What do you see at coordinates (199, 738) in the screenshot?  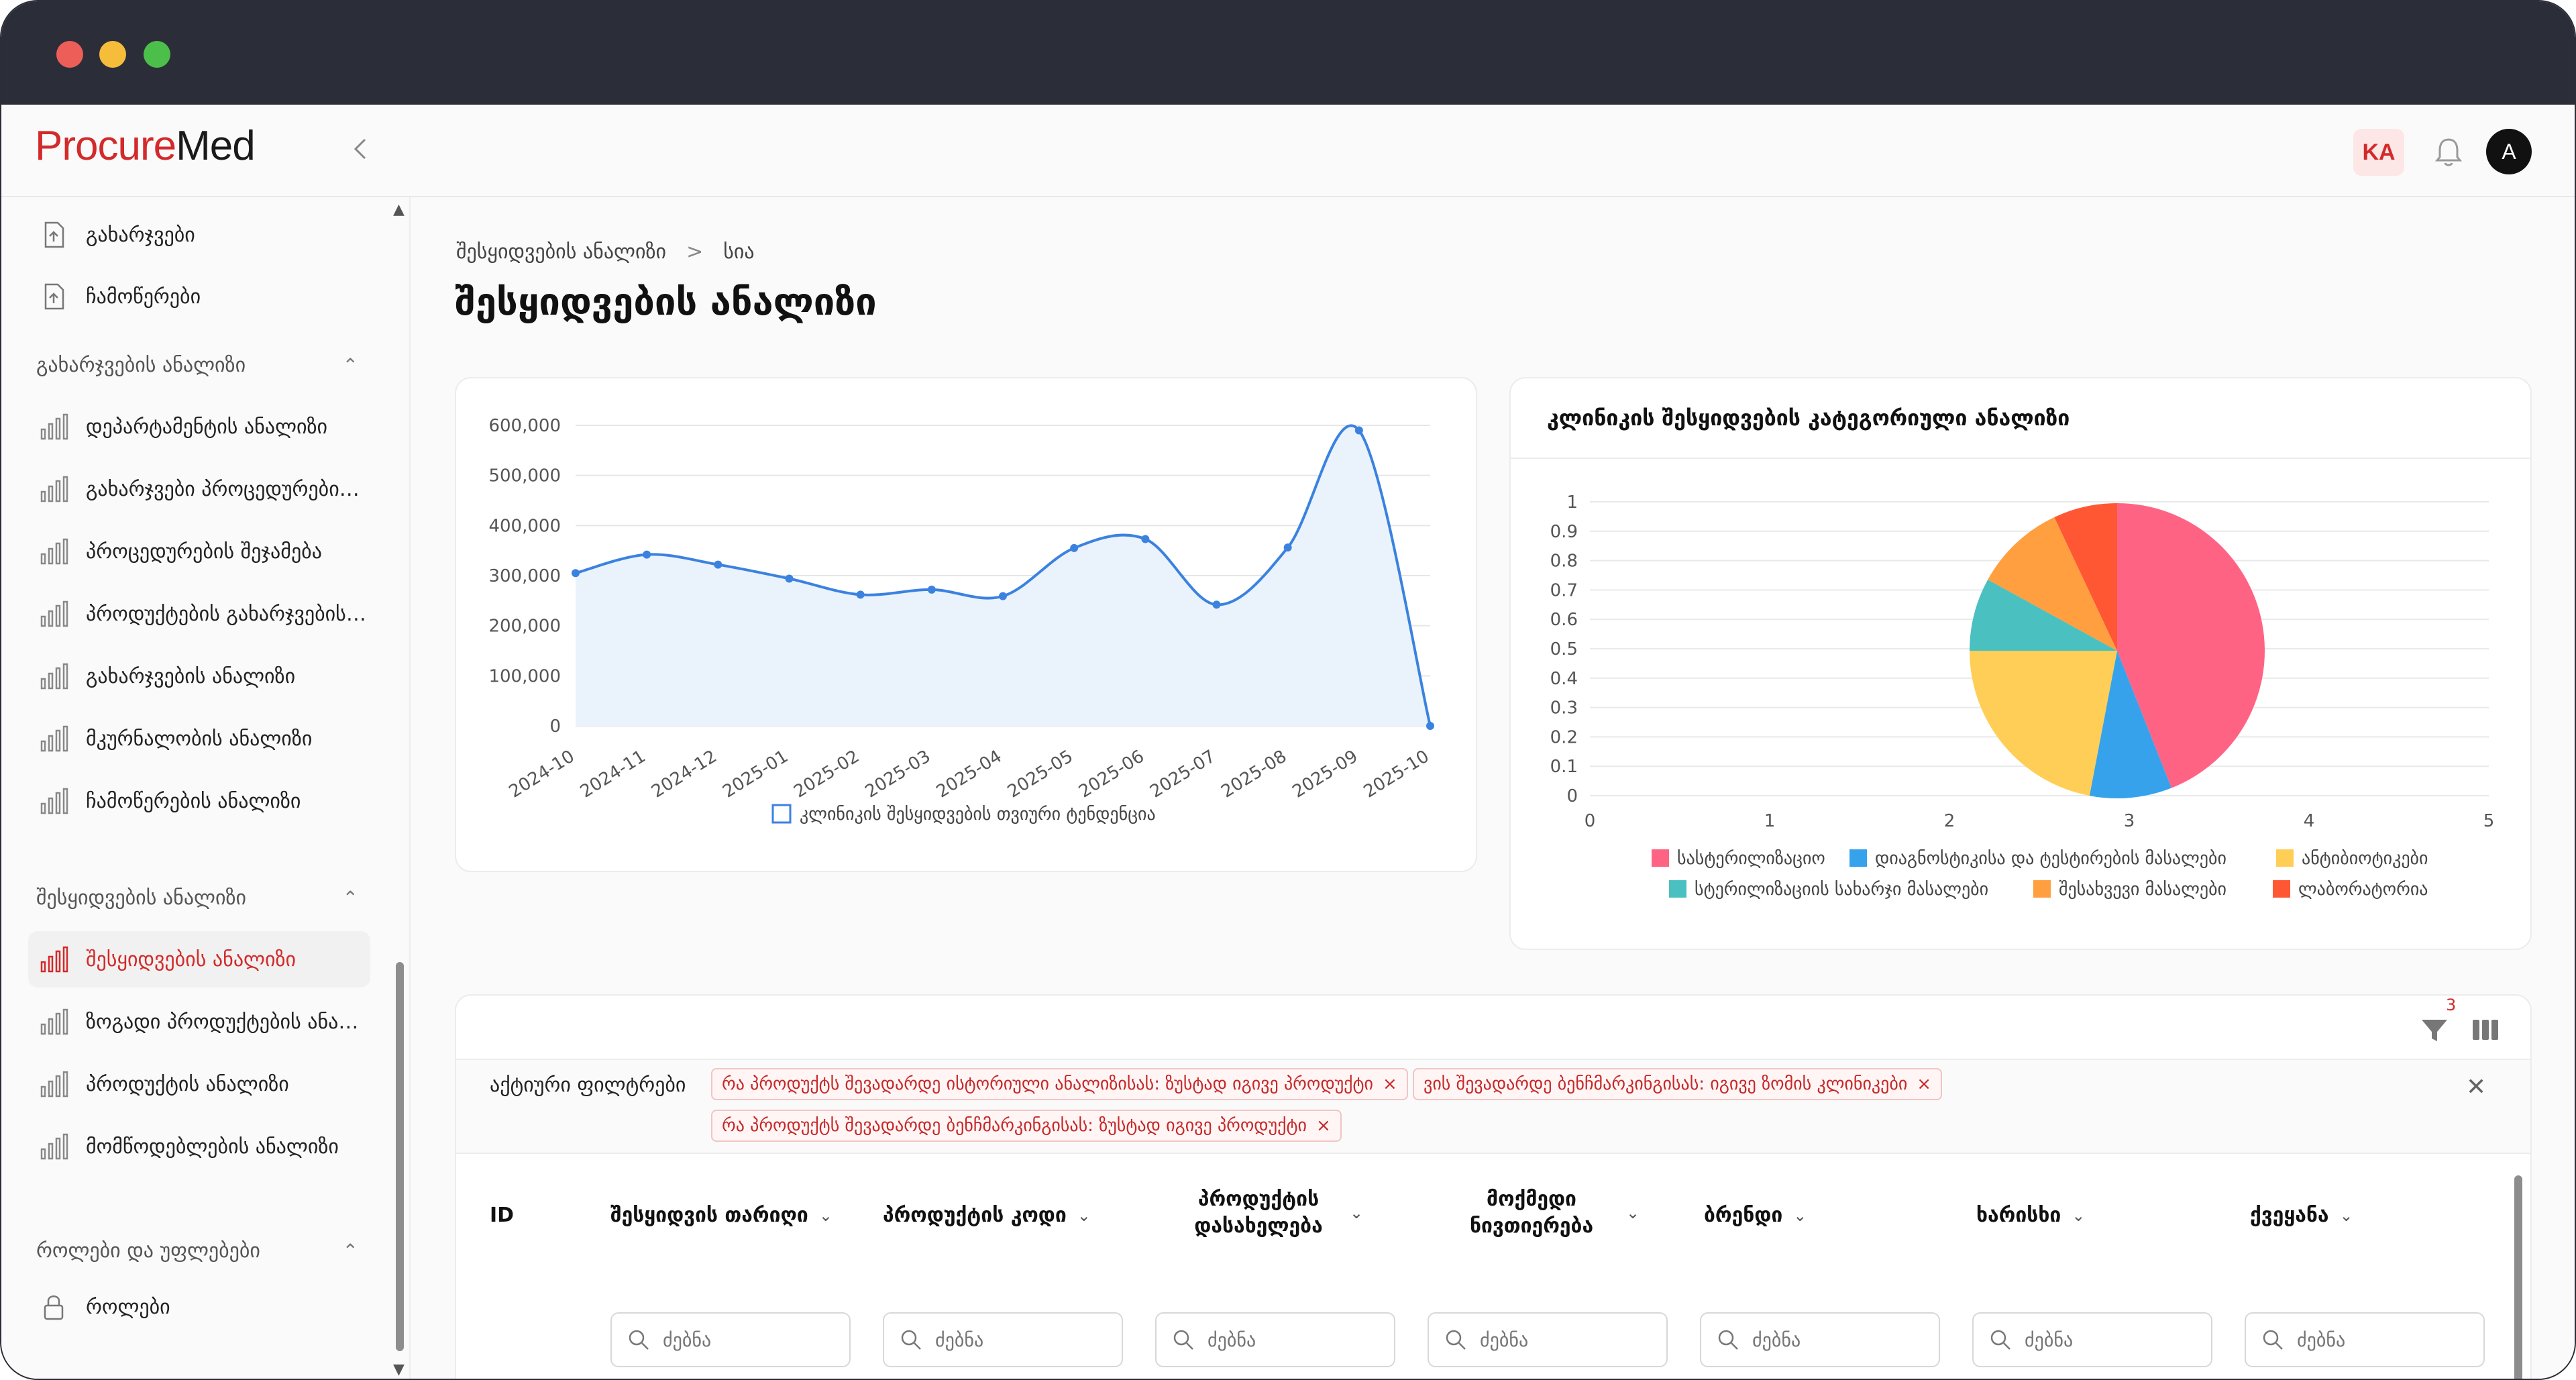 I see `sidebar-item: მკურნალობის ანალიზი` at bounding box center [199, 738].